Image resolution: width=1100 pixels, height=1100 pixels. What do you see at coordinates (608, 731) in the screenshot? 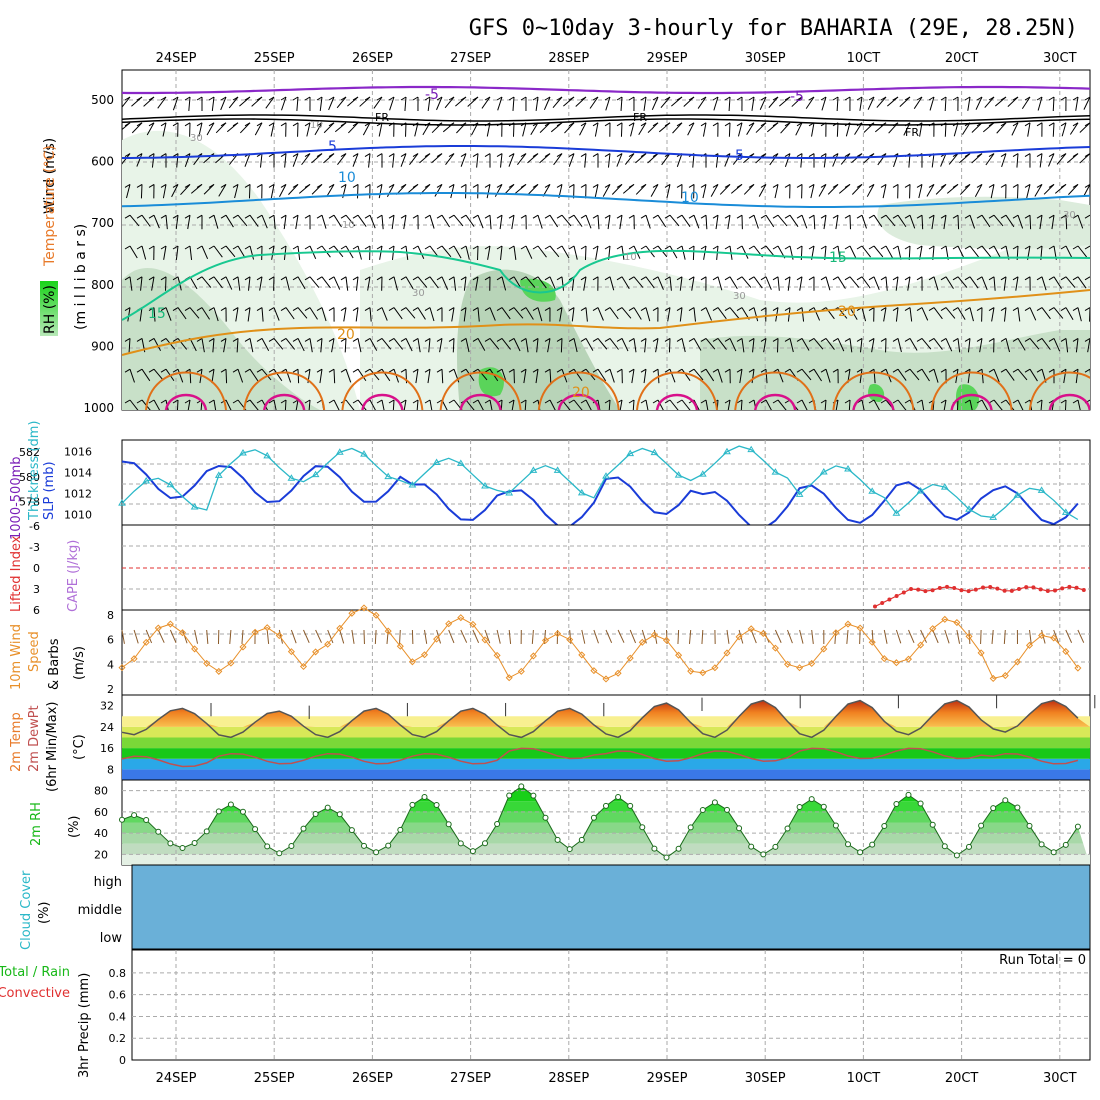
I see `temp2m-series` at bounding box center [608, 731].